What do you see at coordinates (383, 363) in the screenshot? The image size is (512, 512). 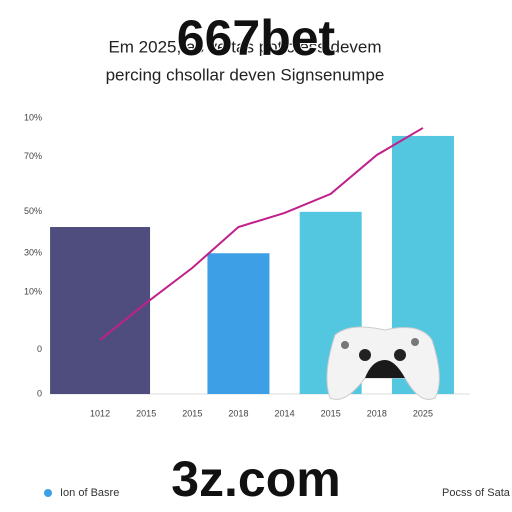 I see `controller` at bounding box center [383, 363].